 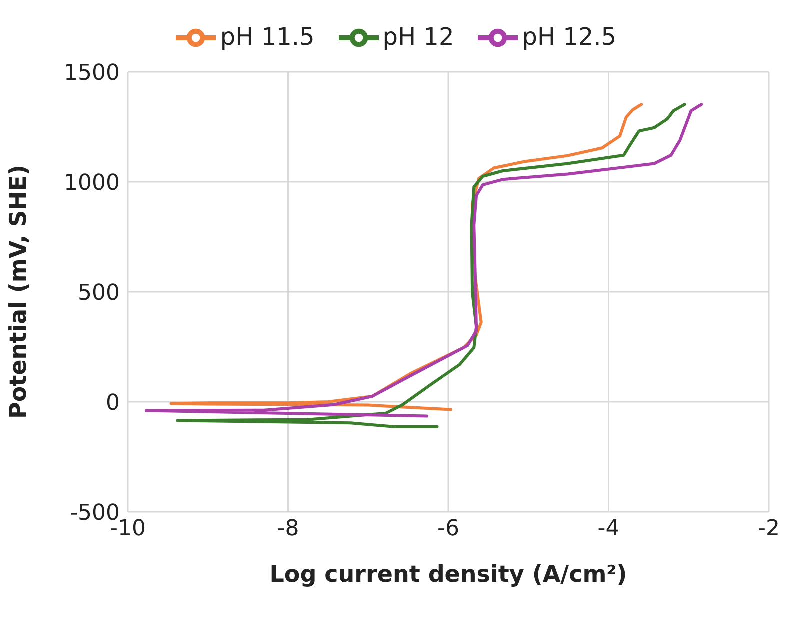 I want to click on x-tick-label: -8, so click(x=288, y=529).